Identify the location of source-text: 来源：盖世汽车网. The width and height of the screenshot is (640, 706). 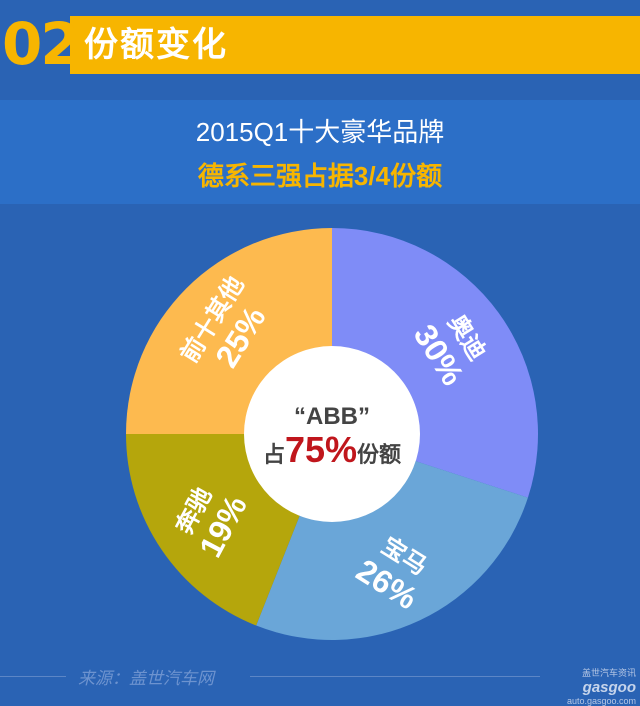
(146, 678).